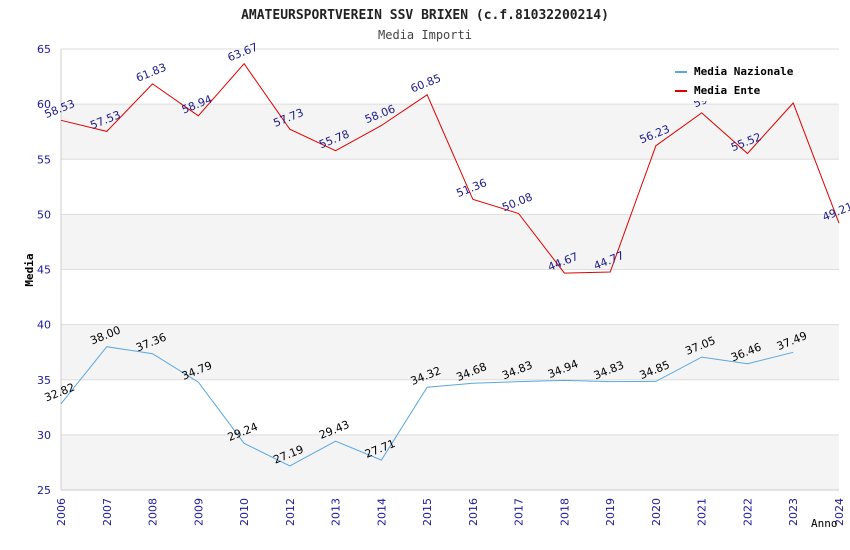 The width and height of the screenshot is (850, 550). Describe the element at coordinates (727, 90) in the screenshot. I see `legend-label-ente: Media Ente` at that location.